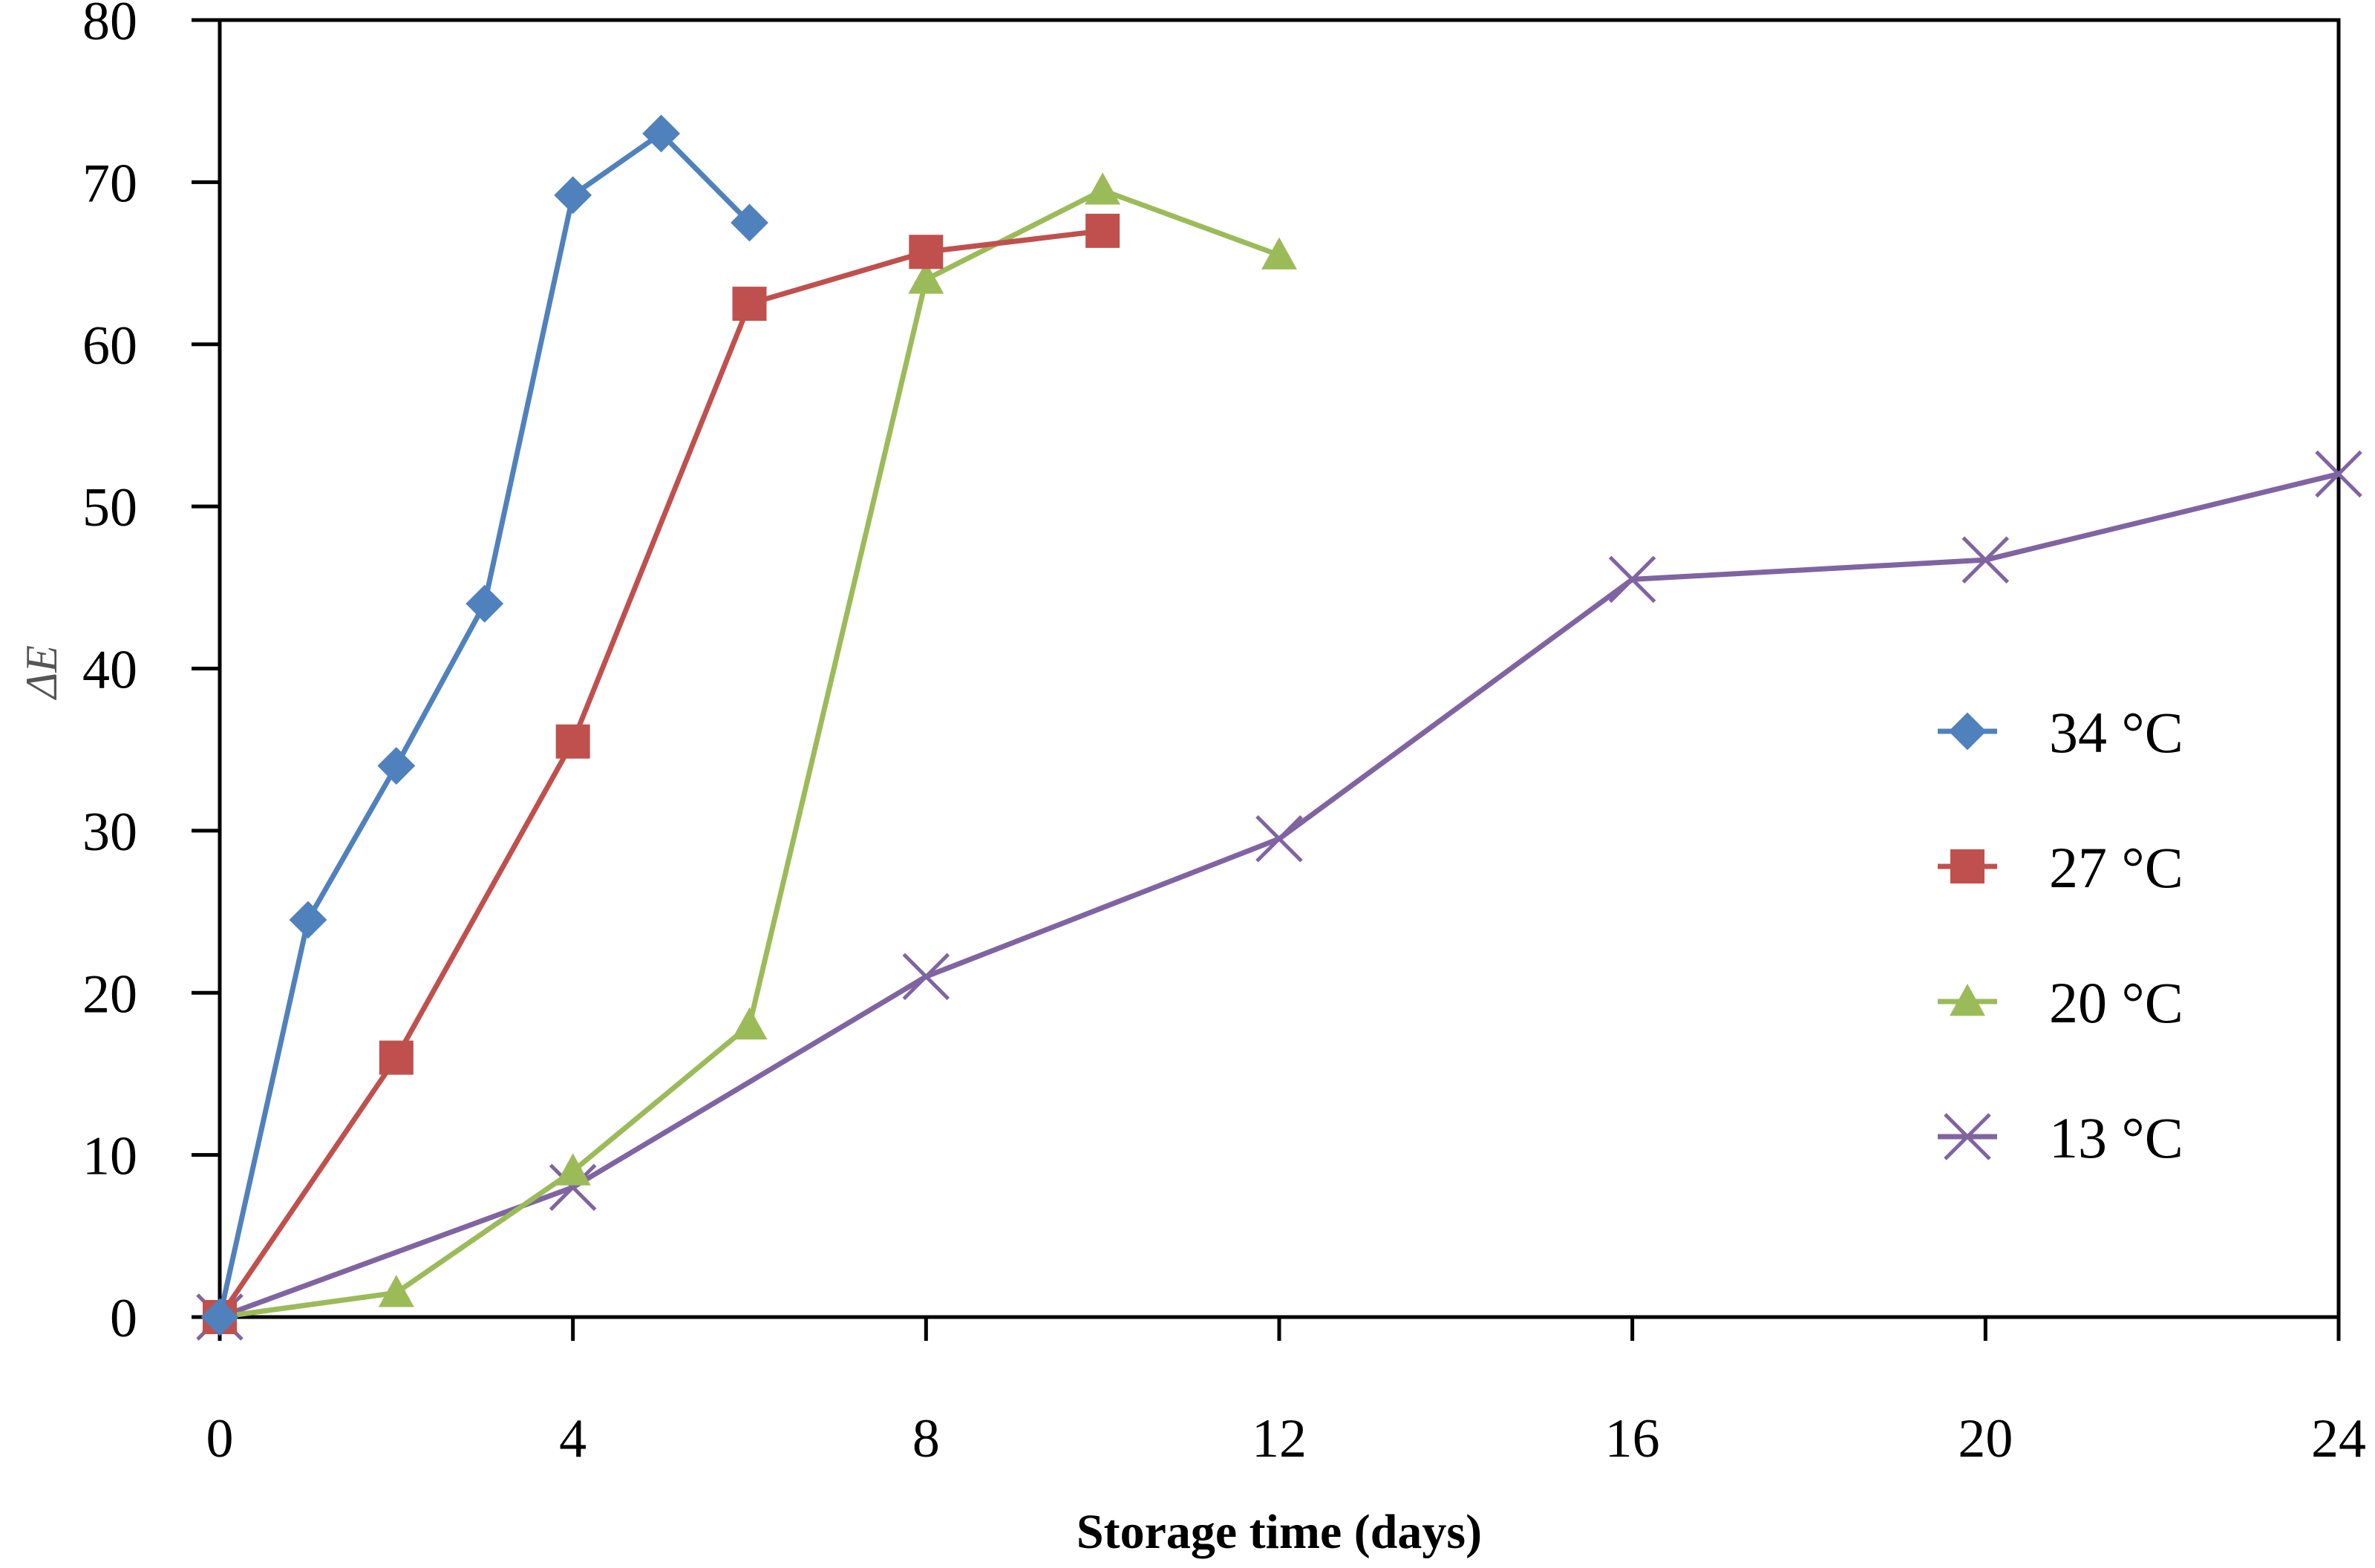 The height and width of the screenshot is (1568, 2375). I want to click on y-tick-label: 30, so click(109, 832).